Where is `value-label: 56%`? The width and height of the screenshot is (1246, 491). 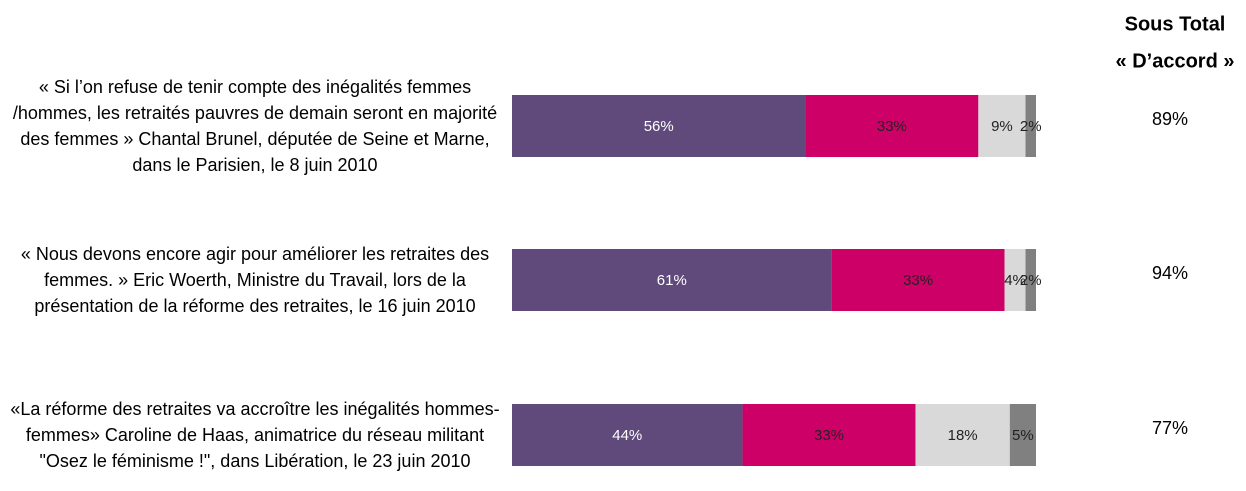 value-label: 56% is located at coordinates (659, 126).